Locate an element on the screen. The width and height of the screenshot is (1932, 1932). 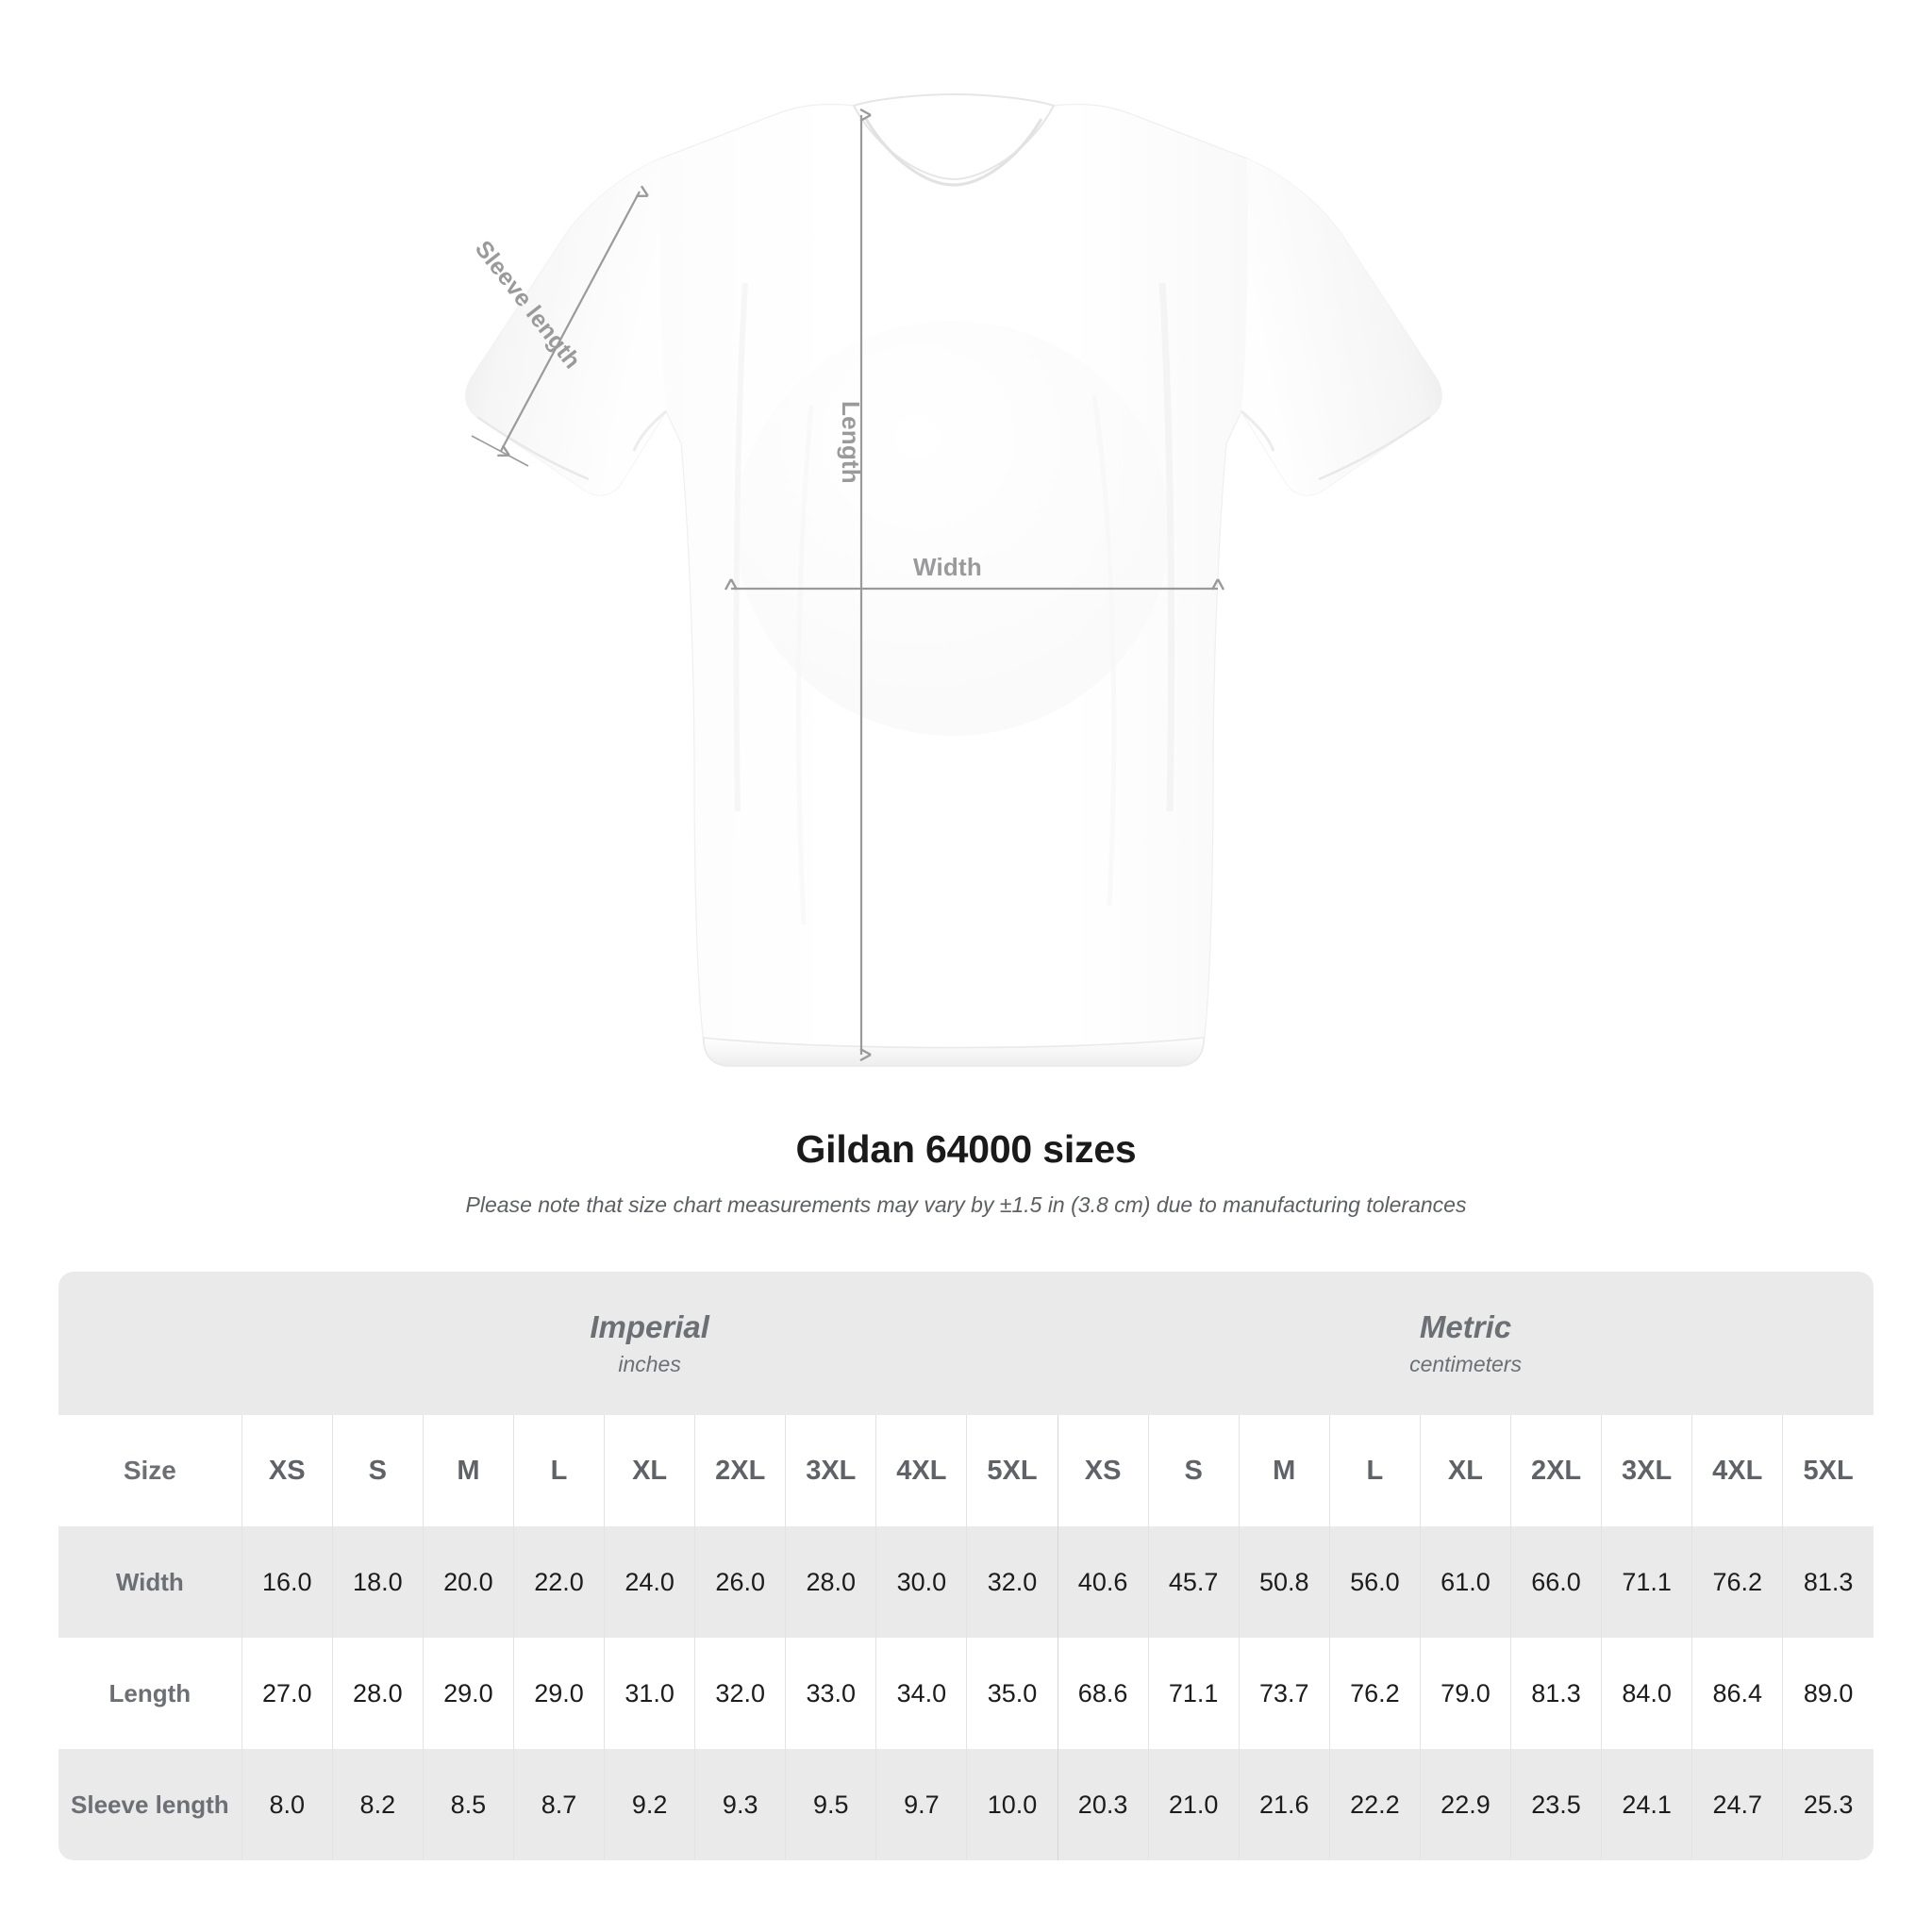
width-imperial-s: 18.0 is located at coordinates (377, 1582).